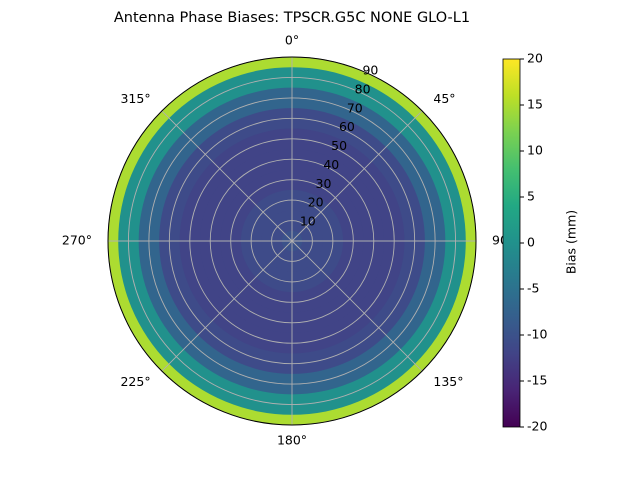  Describe the element at coordinates (531, 242) in the screenshot. I see `colorbar-tick-label: 0` at that location.